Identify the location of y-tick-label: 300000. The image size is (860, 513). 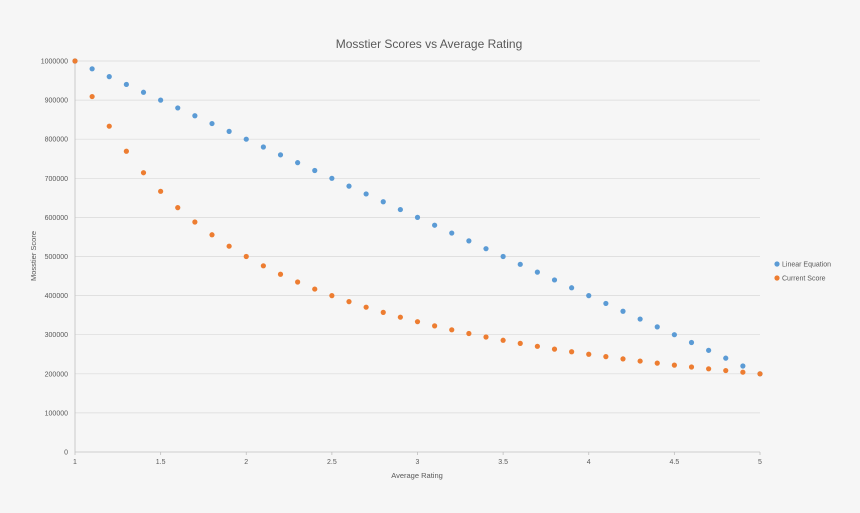
(56, 335).